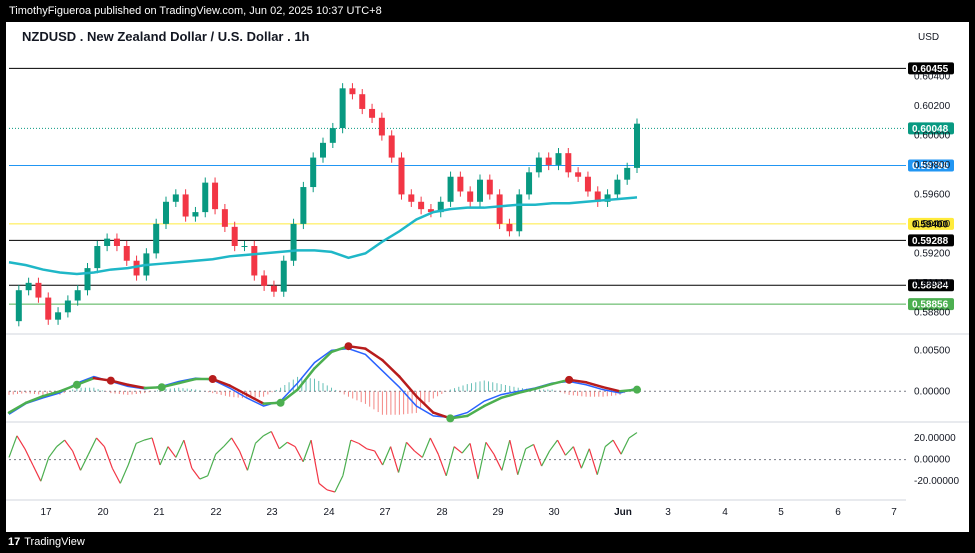 This screenshot has height=553, width=975. I want to click on price-tick-label: 0.58800, so click(932, 312).